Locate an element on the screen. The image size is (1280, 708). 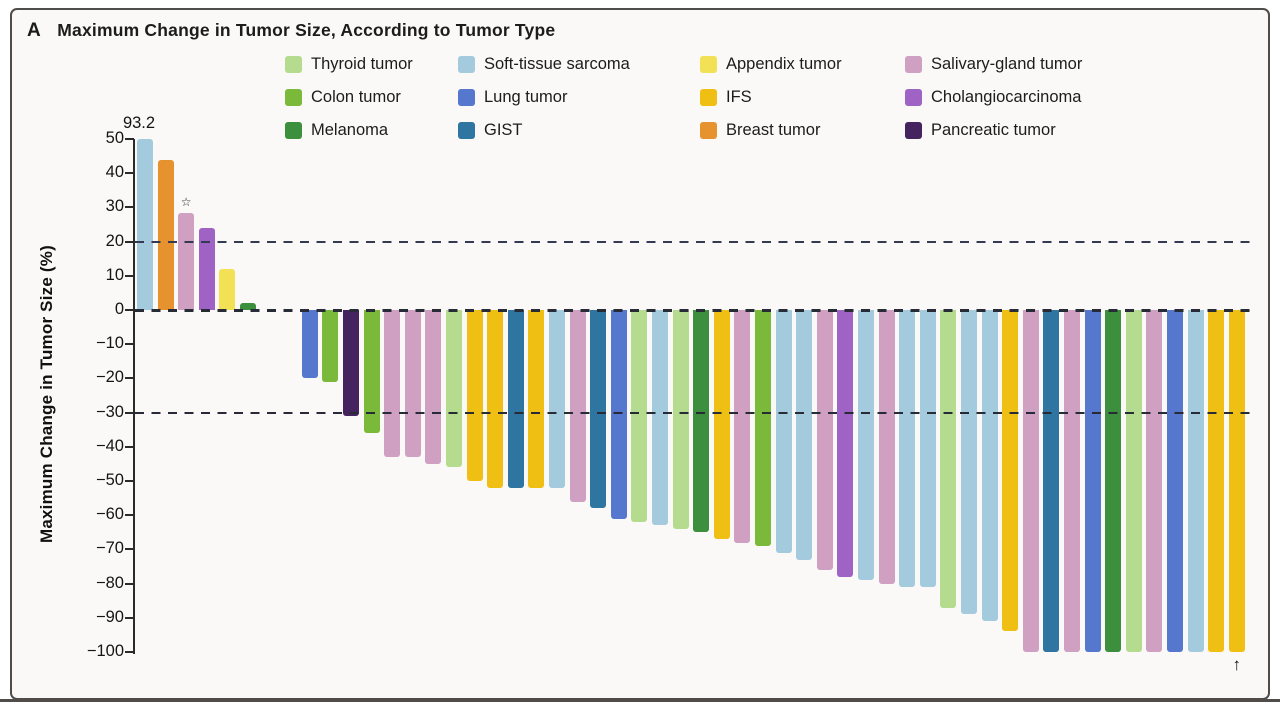
bar-appendix is located at coordinates (227, 289).